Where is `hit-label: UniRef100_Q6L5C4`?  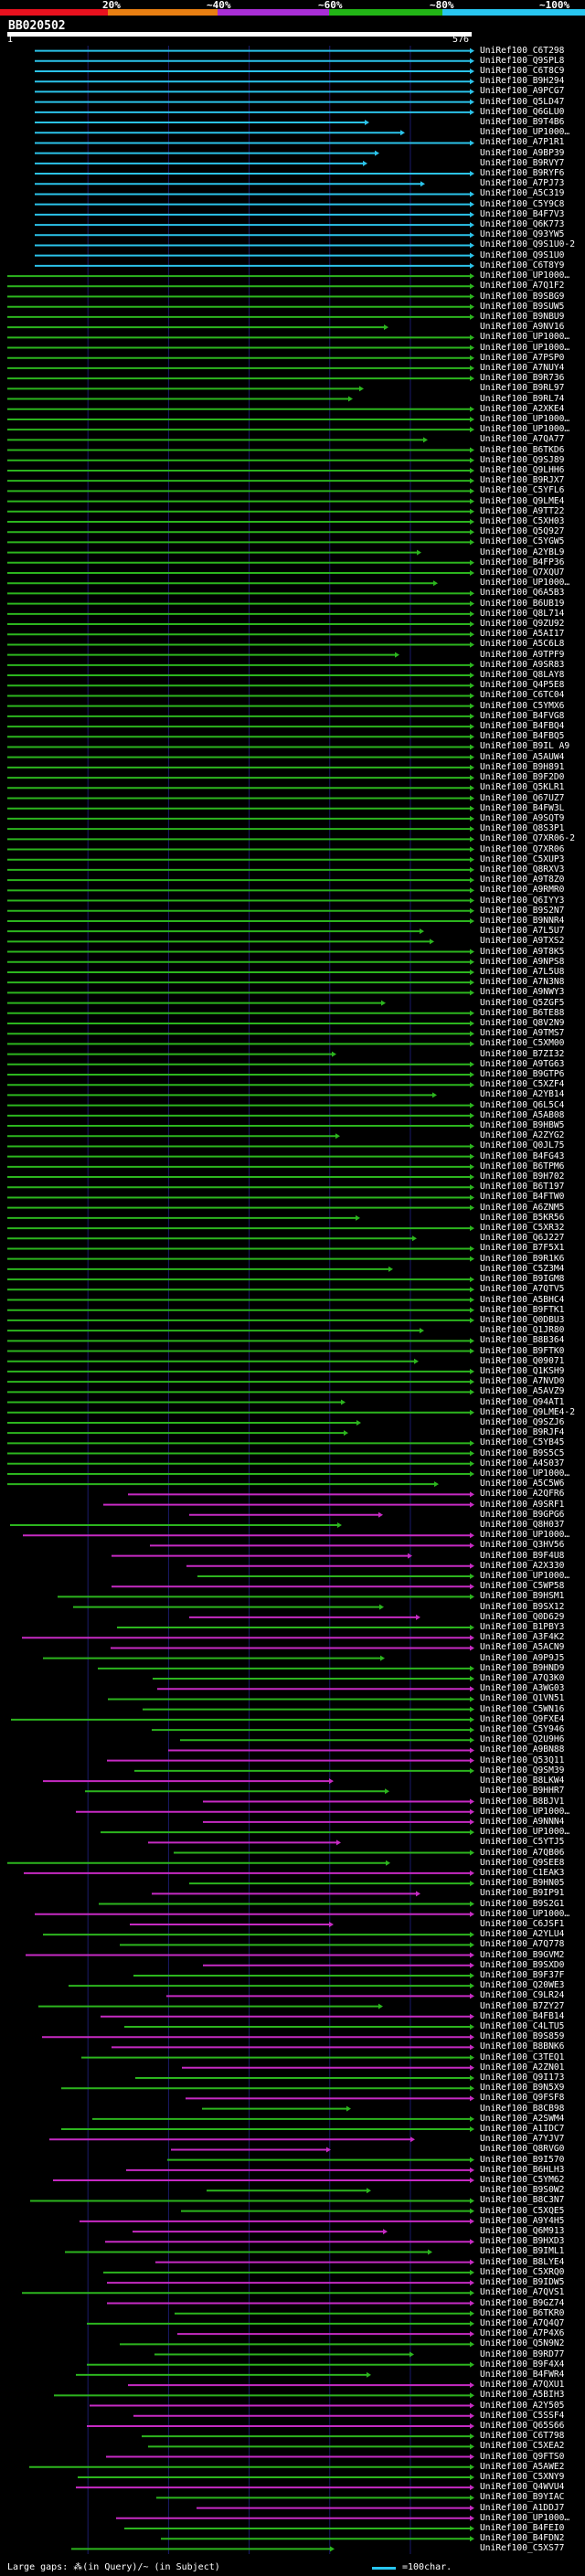
hit-label: UniRef100_Q6L5C4 is located at coordinates (522, 1104).